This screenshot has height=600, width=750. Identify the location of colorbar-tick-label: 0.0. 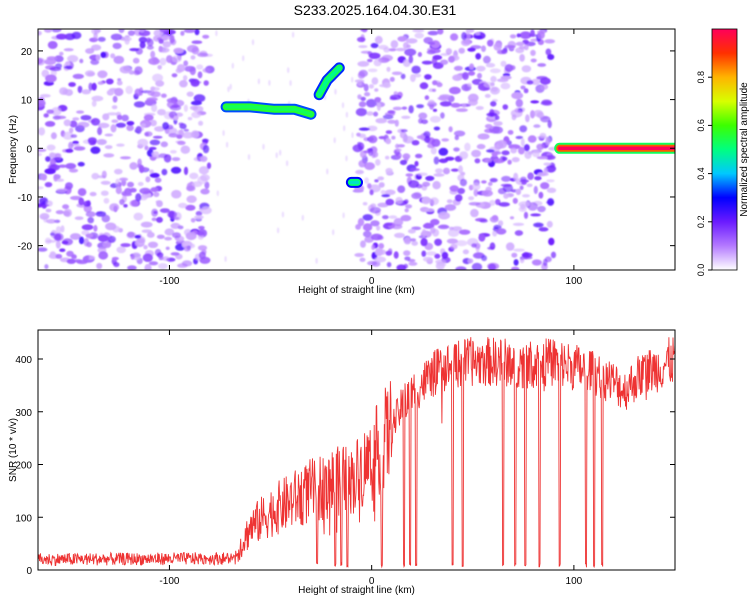
(701, 270).